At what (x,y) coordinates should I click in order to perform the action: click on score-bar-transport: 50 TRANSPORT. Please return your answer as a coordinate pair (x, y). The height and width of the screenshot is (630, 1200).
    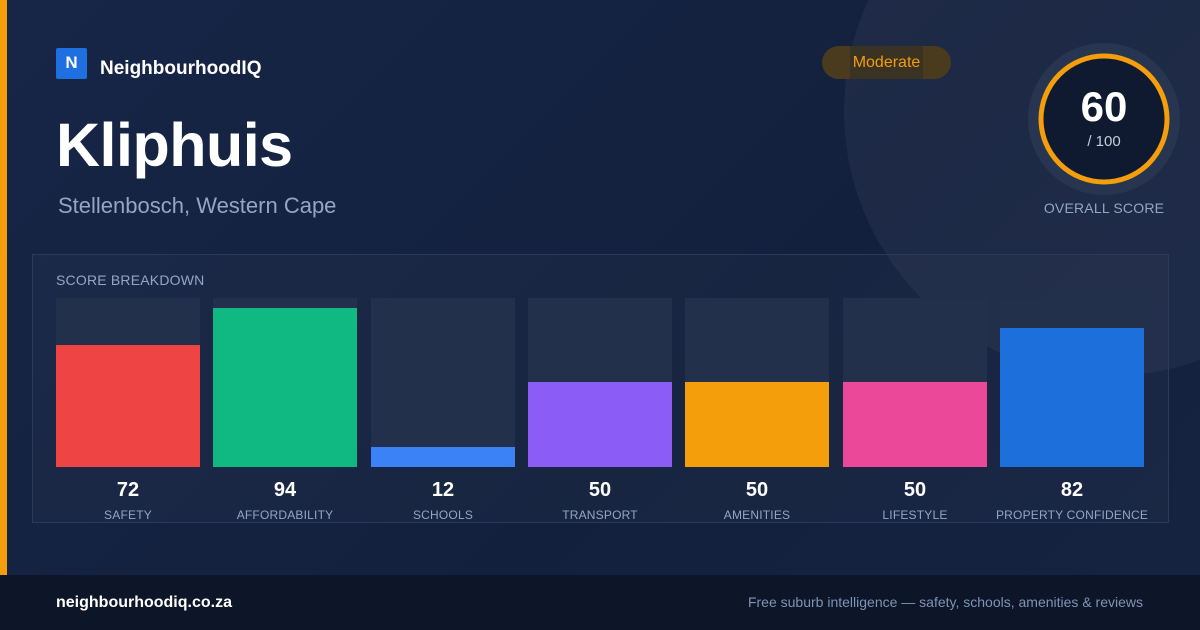
    Looking at the image, I should click on (600, 410).